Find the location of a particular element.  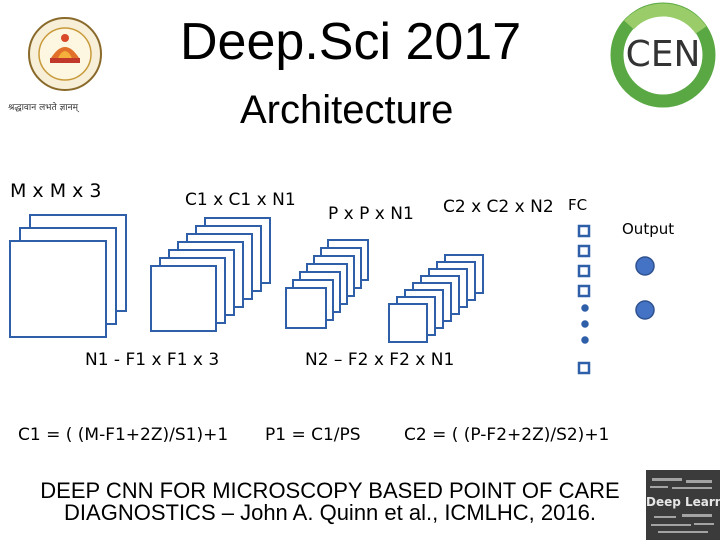

emblem-motto: श्रद्धावान लभते ज्ञानम् is located at coordinates (43, 108).